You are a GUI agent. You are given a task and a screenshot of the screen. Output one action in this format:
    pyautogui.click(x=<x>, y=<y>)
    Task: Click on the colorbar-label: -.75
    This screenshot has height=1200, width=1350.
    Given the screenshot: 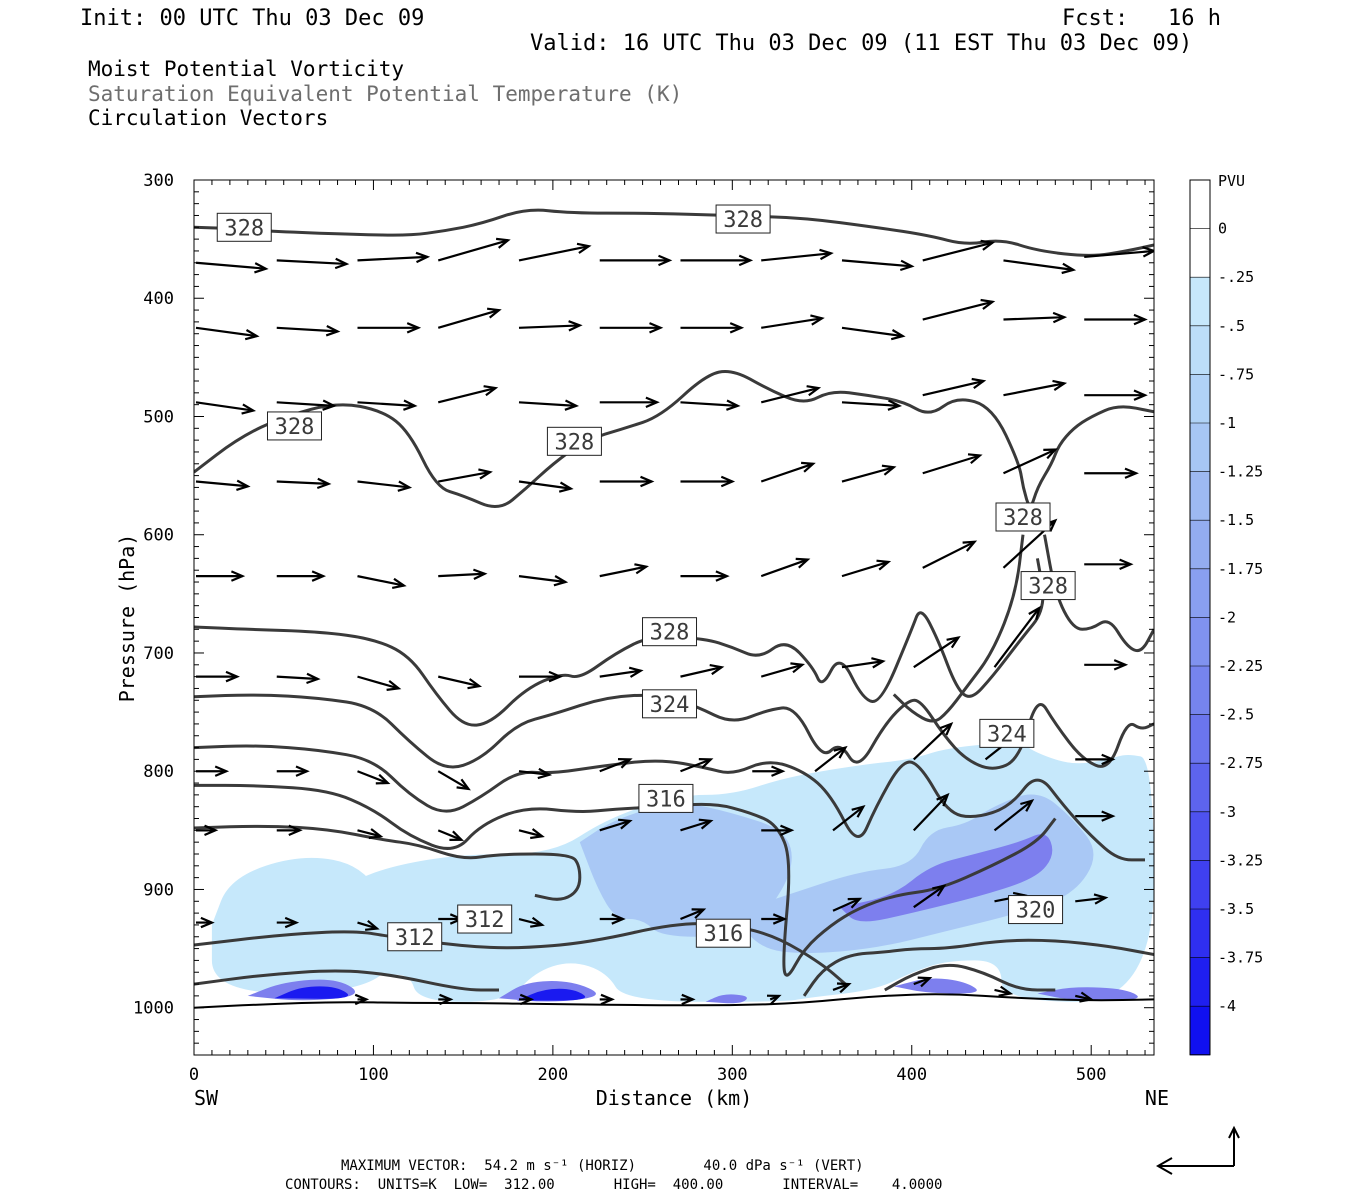 What is the action you would take?
    pyautogui.click(x=1236, y=374)
    